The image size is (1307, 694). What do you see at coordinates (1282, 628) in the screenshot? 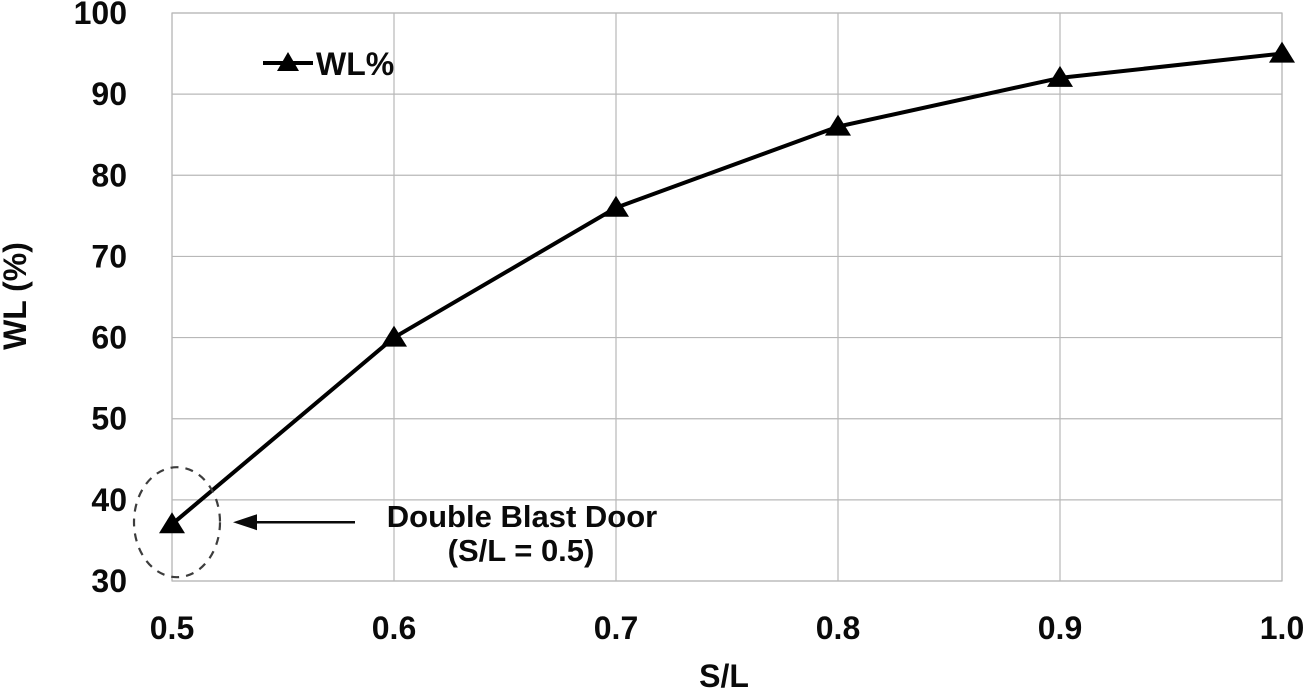
I see `x-tick-label: 1.0` at bounding box center [1282, 628].